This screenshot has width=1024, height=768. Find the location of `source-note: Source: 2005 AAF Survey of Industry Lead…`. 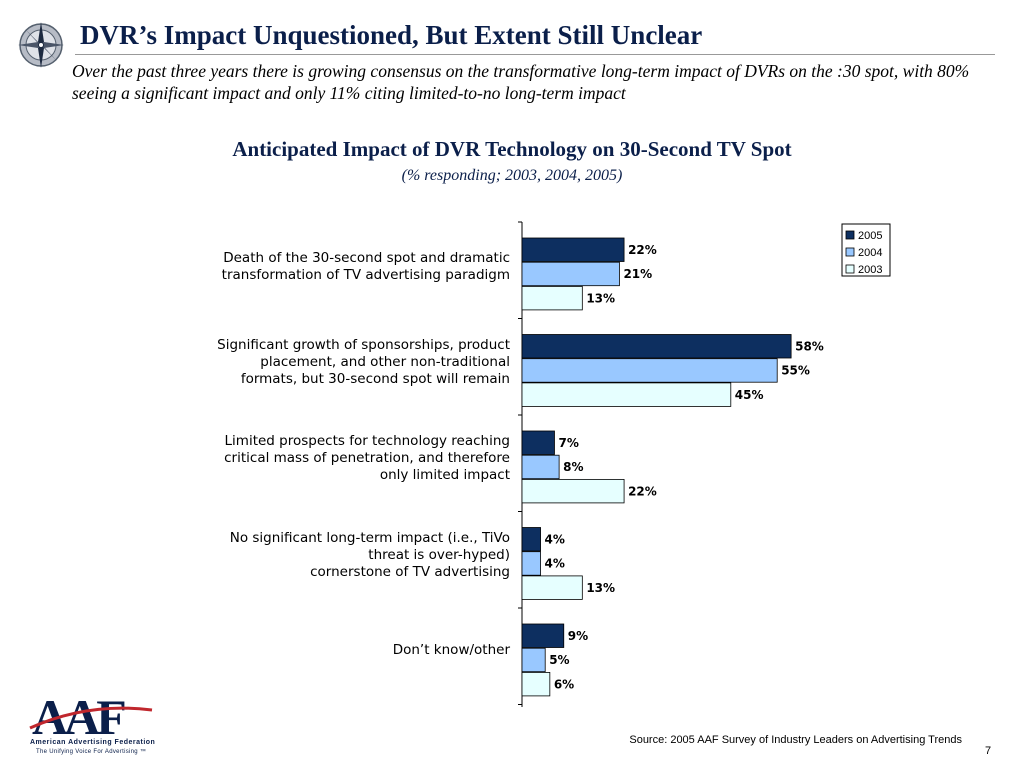

source-note: Source: 2005 AAF Survey of Industry Lead… is located at coordinates (795, 740).